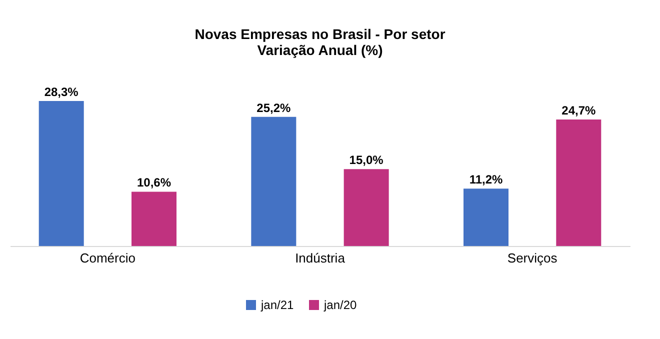 The height and width of the screenshot is (339, 660). I want to click on data-label: 25,2%, so click(274, 107).